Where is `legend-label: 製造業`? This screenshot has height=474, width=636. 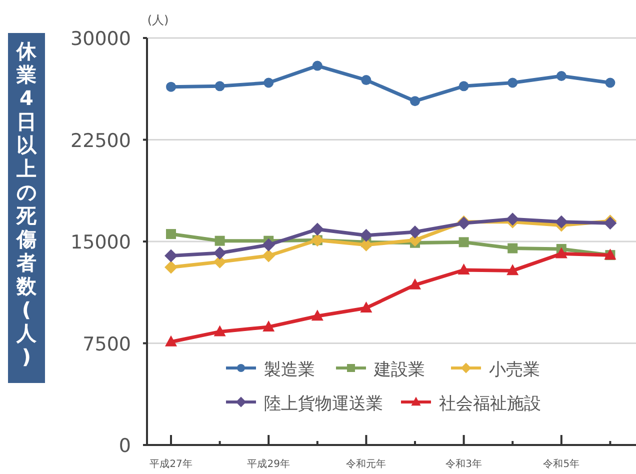 legend-label: 製造業 is located at coordinates (289, 370).